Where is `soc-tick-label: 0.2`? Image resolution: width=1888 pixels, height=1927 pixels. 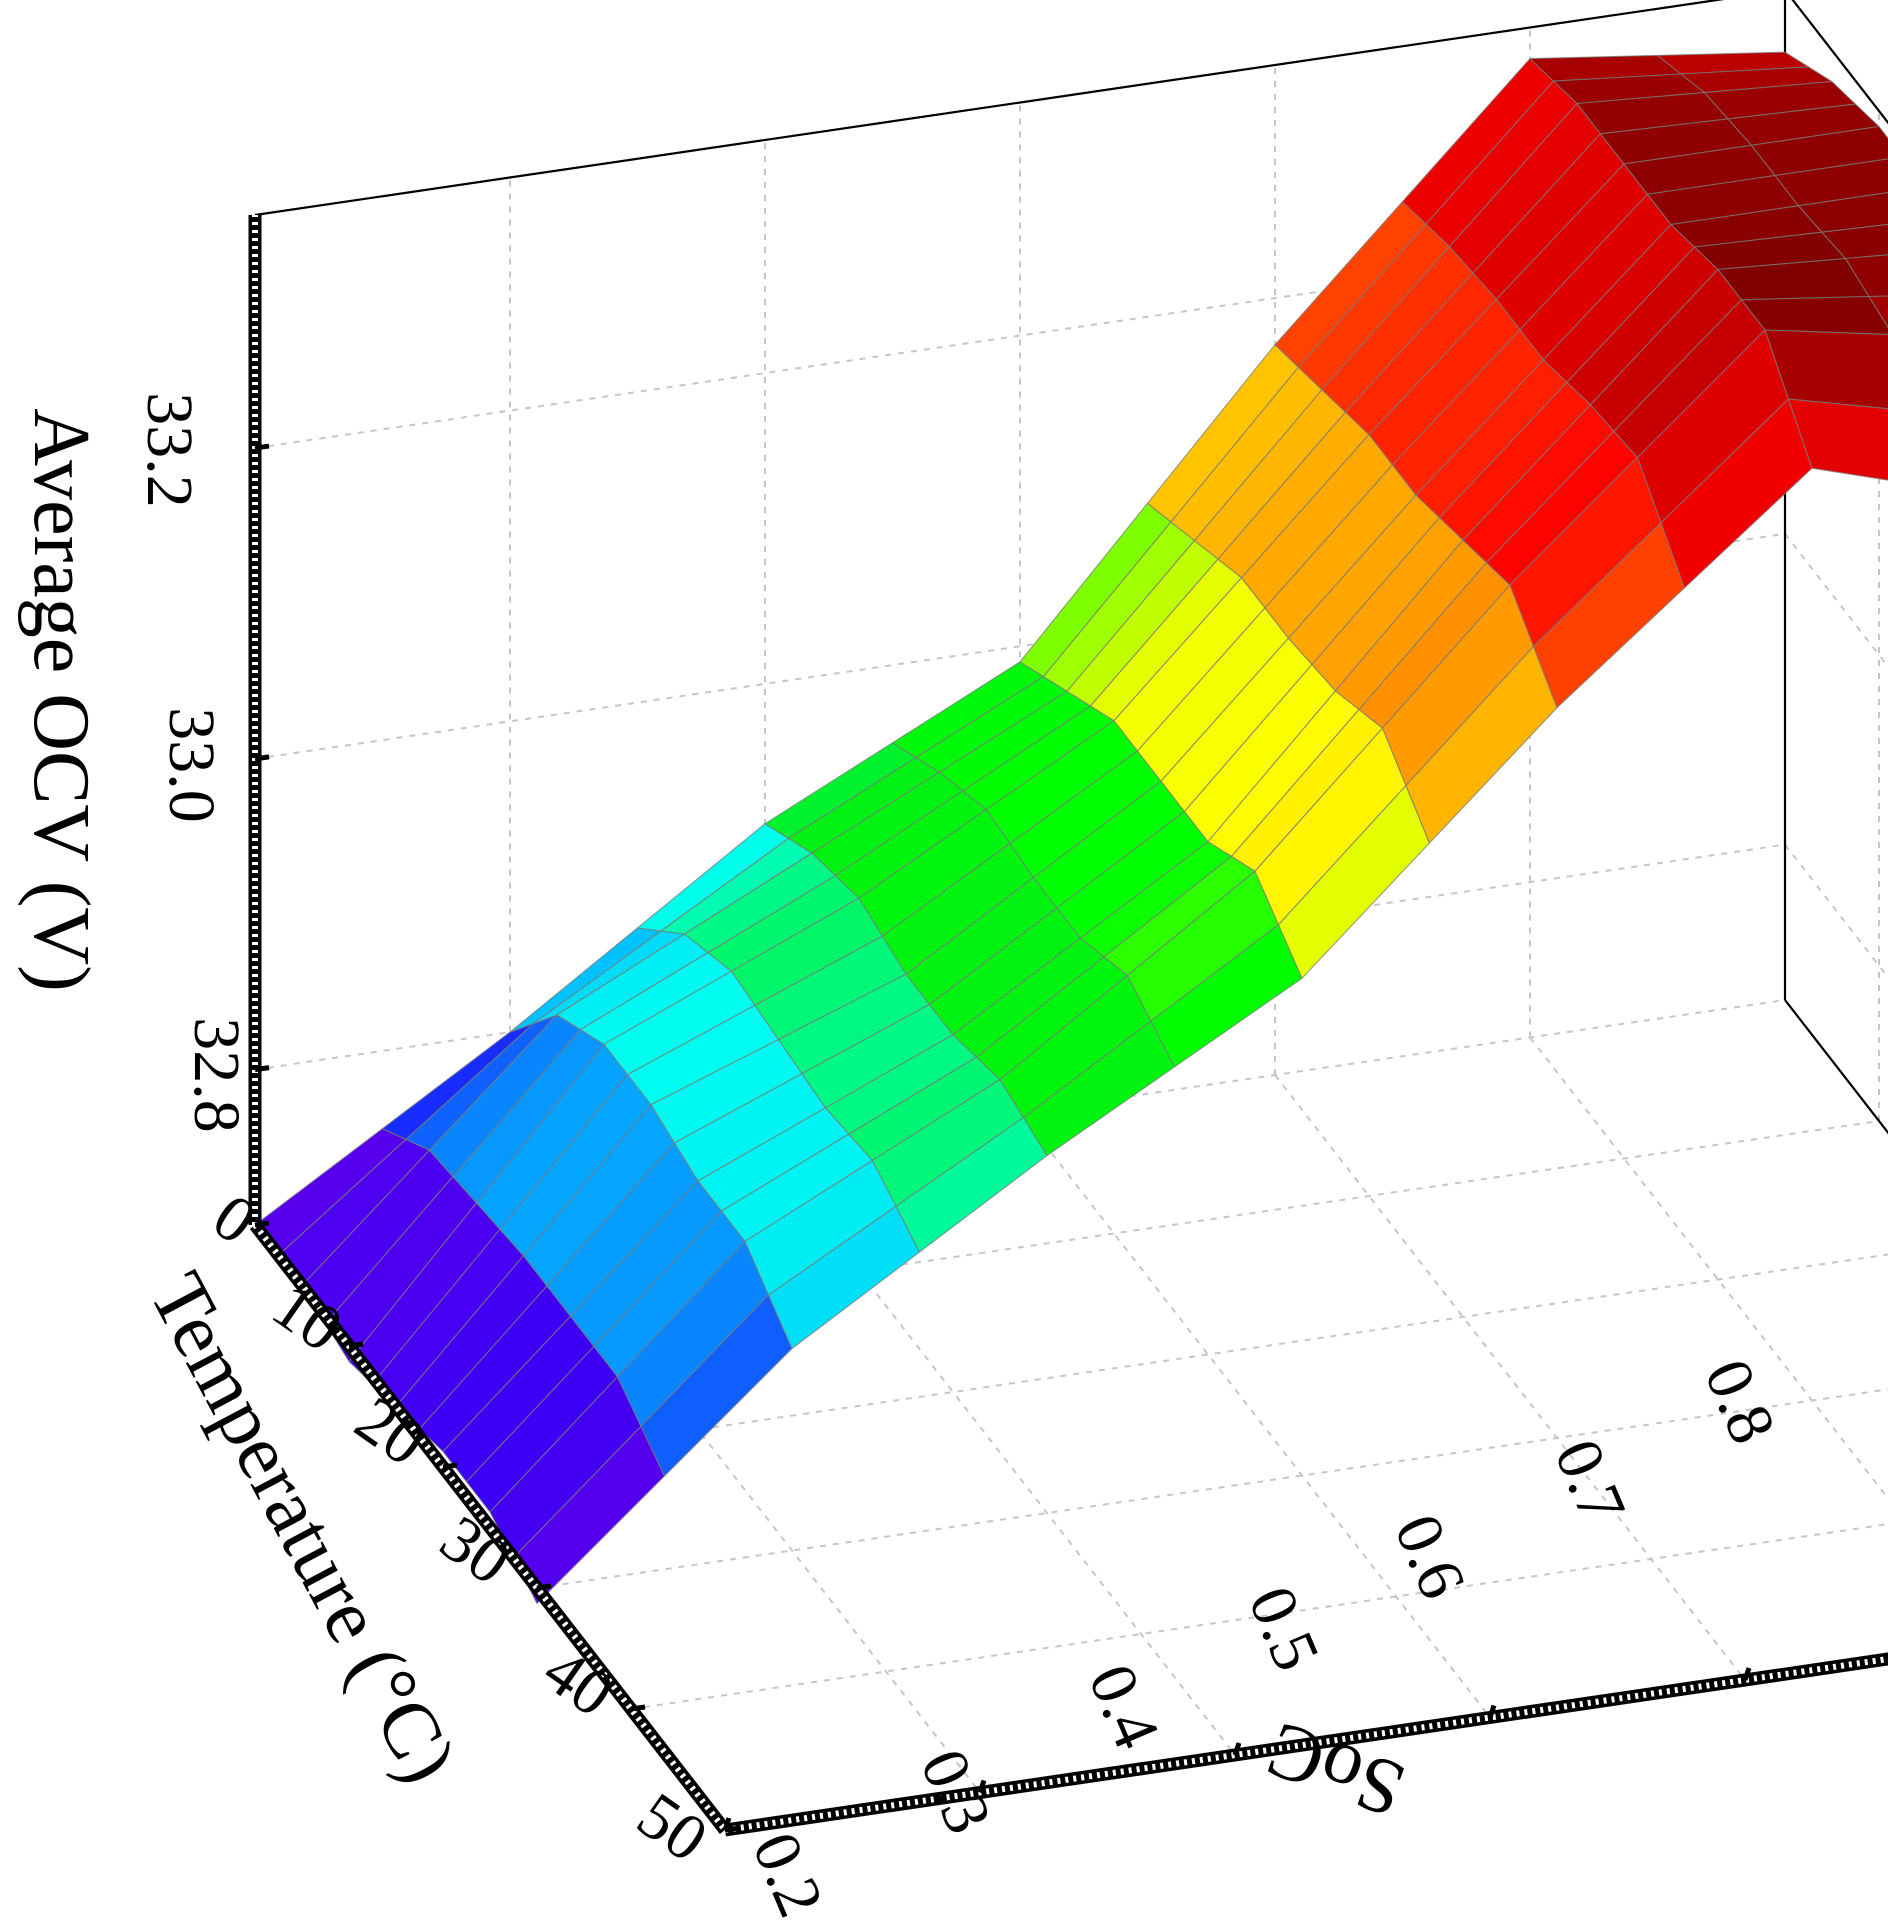 soc-tick-label: 0.2 is located at coordinates (787, 1874).